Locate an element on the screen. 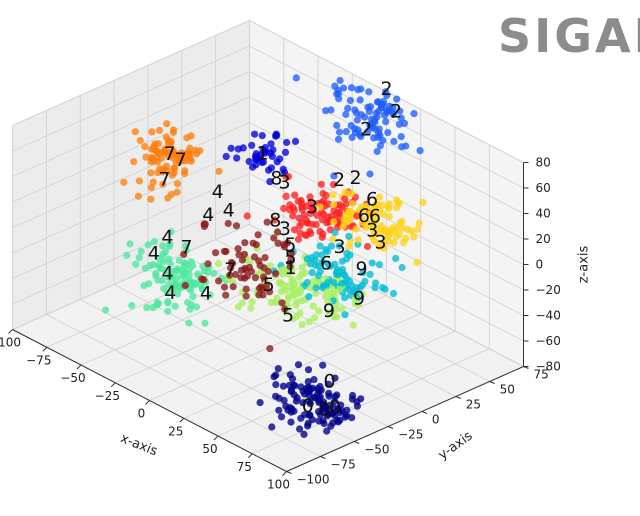 The height and width of the screenshot is (516, 640). cluster-label: 8 is located at coordinates (276, 178).